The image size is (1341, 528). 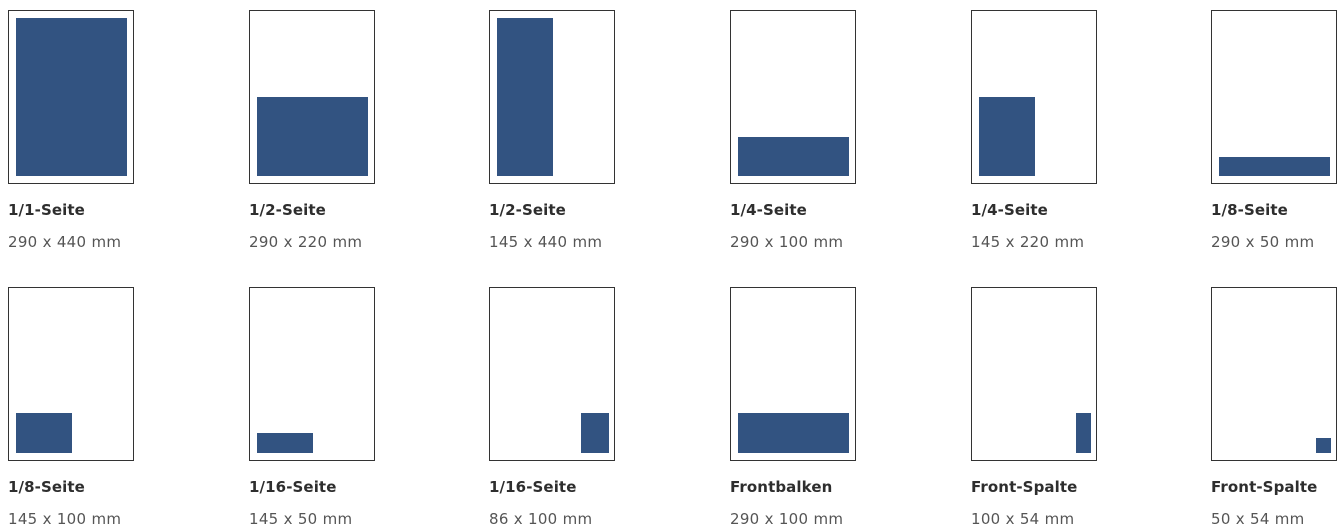 I want to click on format-size: 100 x 54 mm, so click(x=1023, y=519).